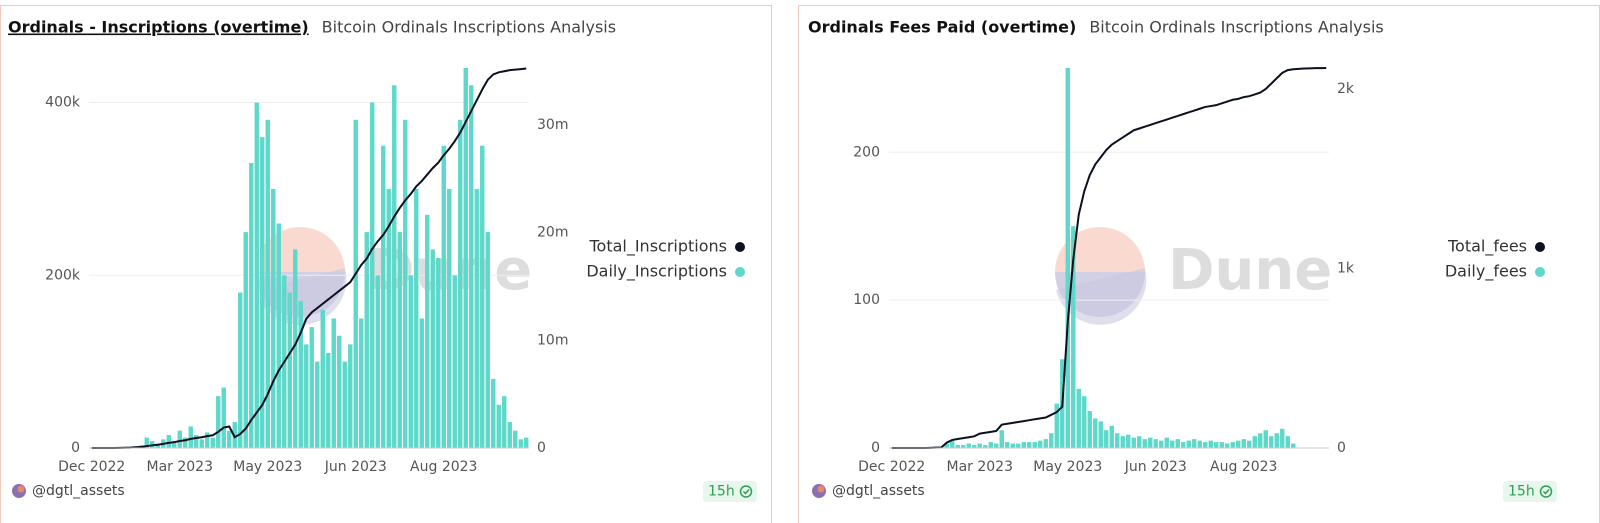 The width and height of the screenshot is (1600, 523). Describe the element at coordinates (1487, 247) in the screenshot. I see `legend-label: Total_fees` at that location.